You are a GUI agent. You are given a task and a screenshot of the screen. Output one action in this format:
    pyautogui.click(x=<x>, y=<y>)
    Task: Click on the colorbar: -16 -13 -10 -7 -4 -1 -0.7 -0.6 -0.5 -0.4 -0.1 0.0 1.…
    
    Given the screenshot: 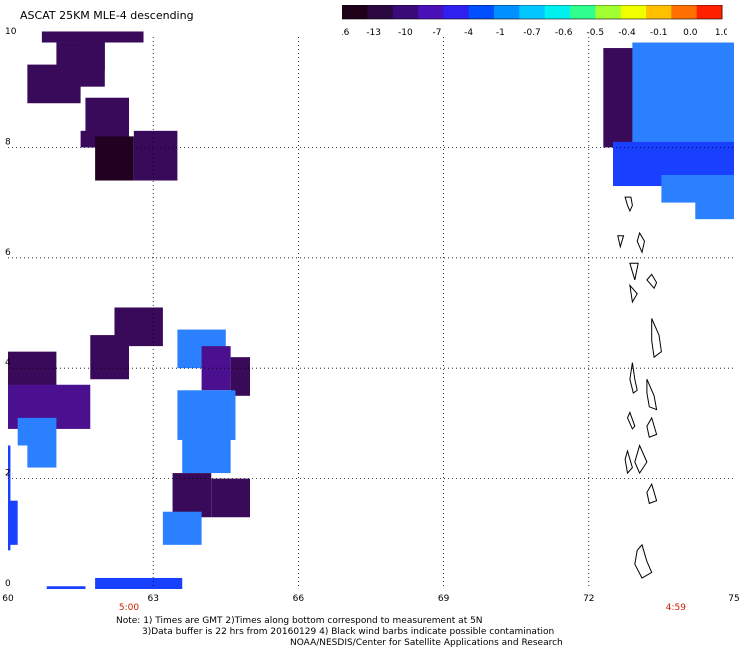 What is the action you would take?
    pyautogui.click(x=534, y=21)
    